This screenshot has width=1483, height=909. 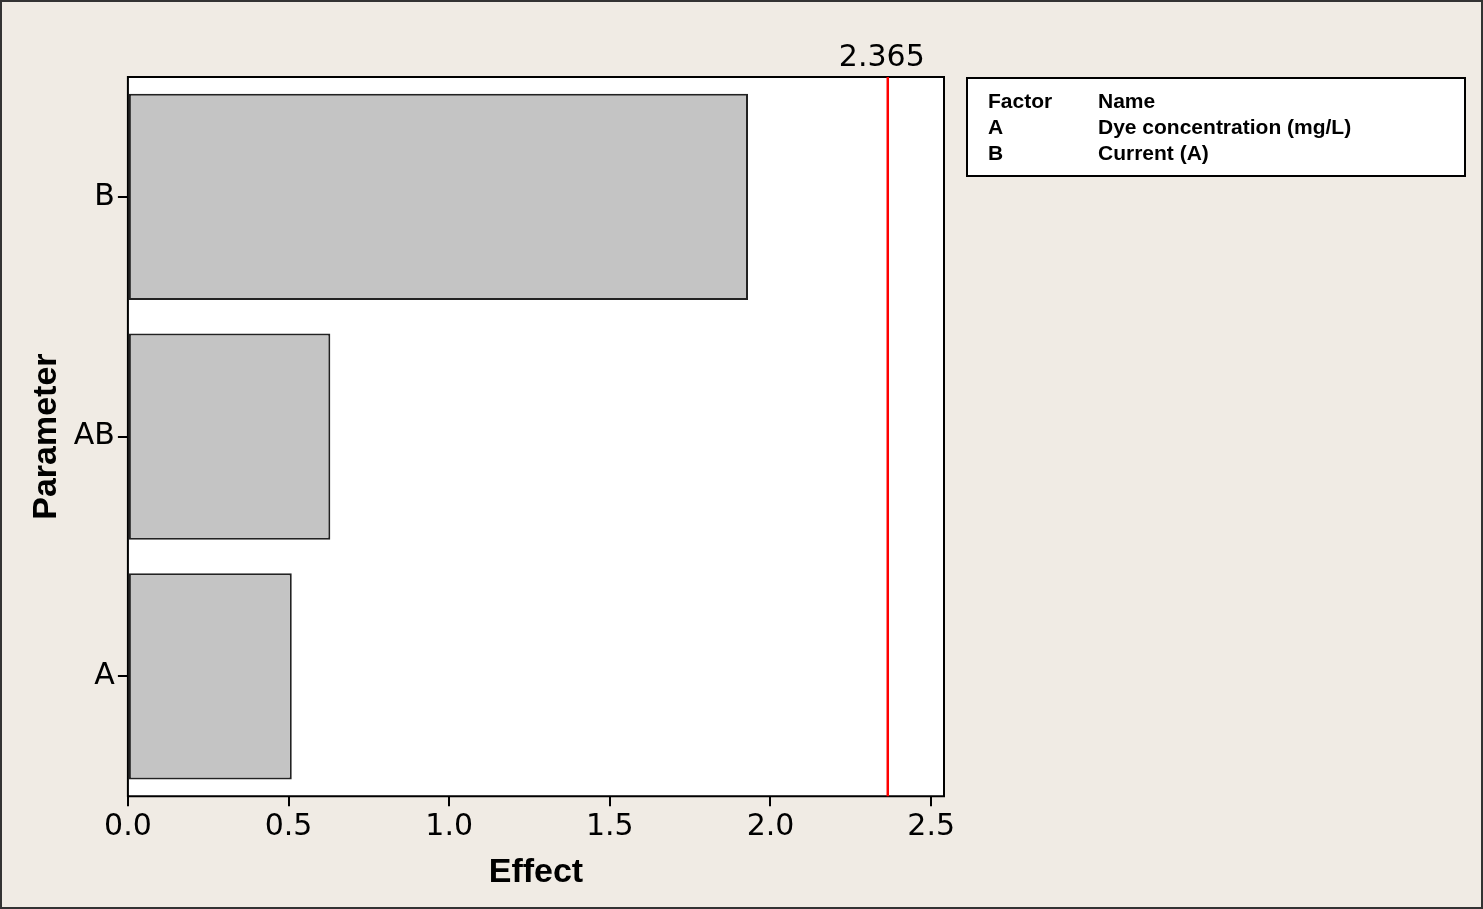 I want to click on text: Factor, so click(x=1021, y=101).